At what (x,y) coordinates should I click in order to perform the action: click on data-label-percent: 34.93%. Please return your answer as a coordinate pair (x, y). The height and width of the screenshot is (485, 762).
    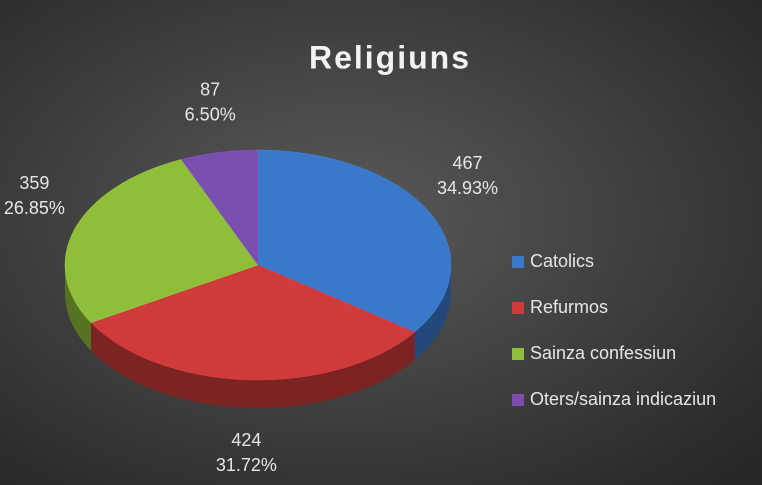
    Looking at the image, I should click on (467, 188).